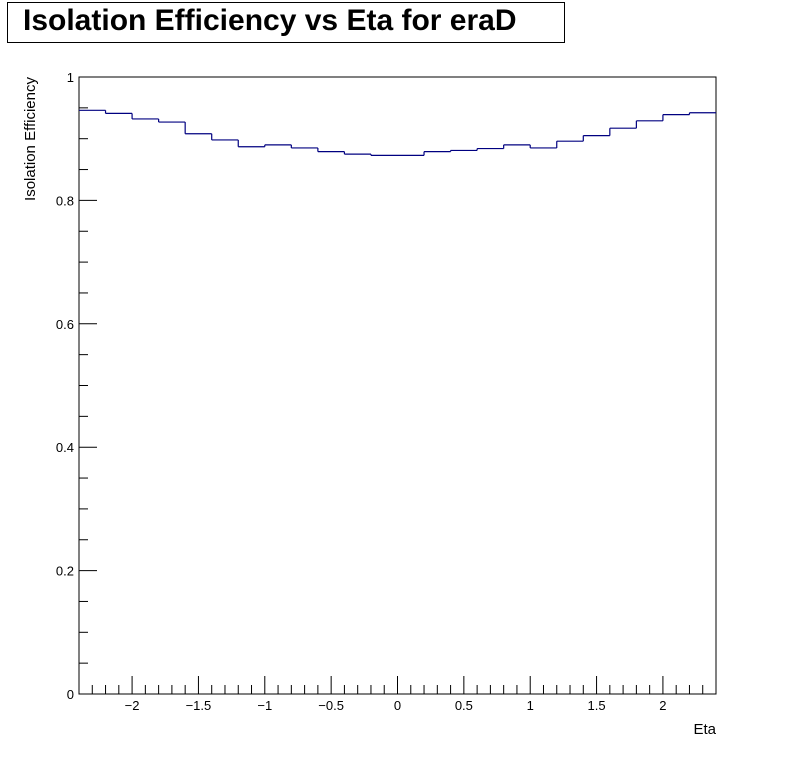 The height and width of the screenshot is (772, 796). I want to click on y-tick-label: 1, so click(70, 77).